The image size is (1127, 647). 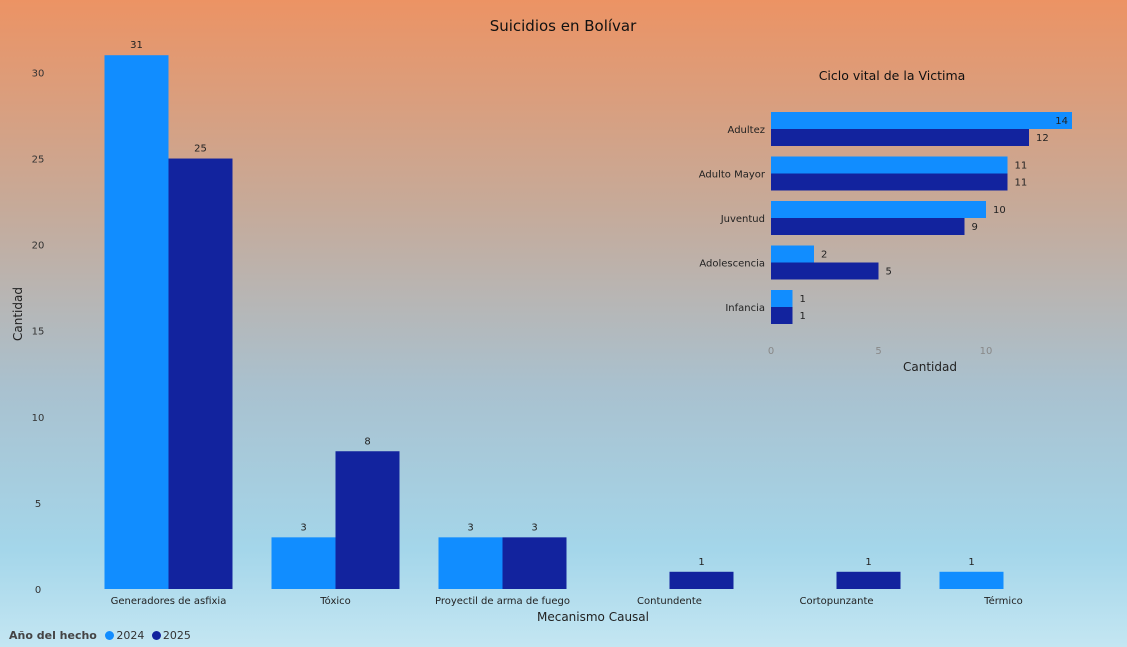 What do you see at coordinates (156, 635) in the screenshot?
I see `legend-marker-2025` at bounding box center [156, 635].